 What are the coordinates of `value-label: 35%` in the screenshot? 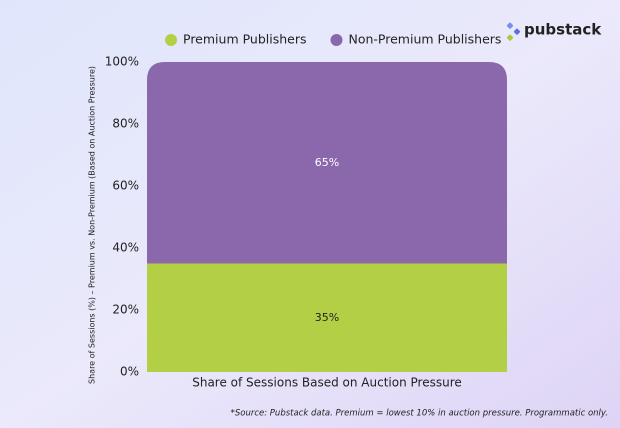 It's located at (327, 317).